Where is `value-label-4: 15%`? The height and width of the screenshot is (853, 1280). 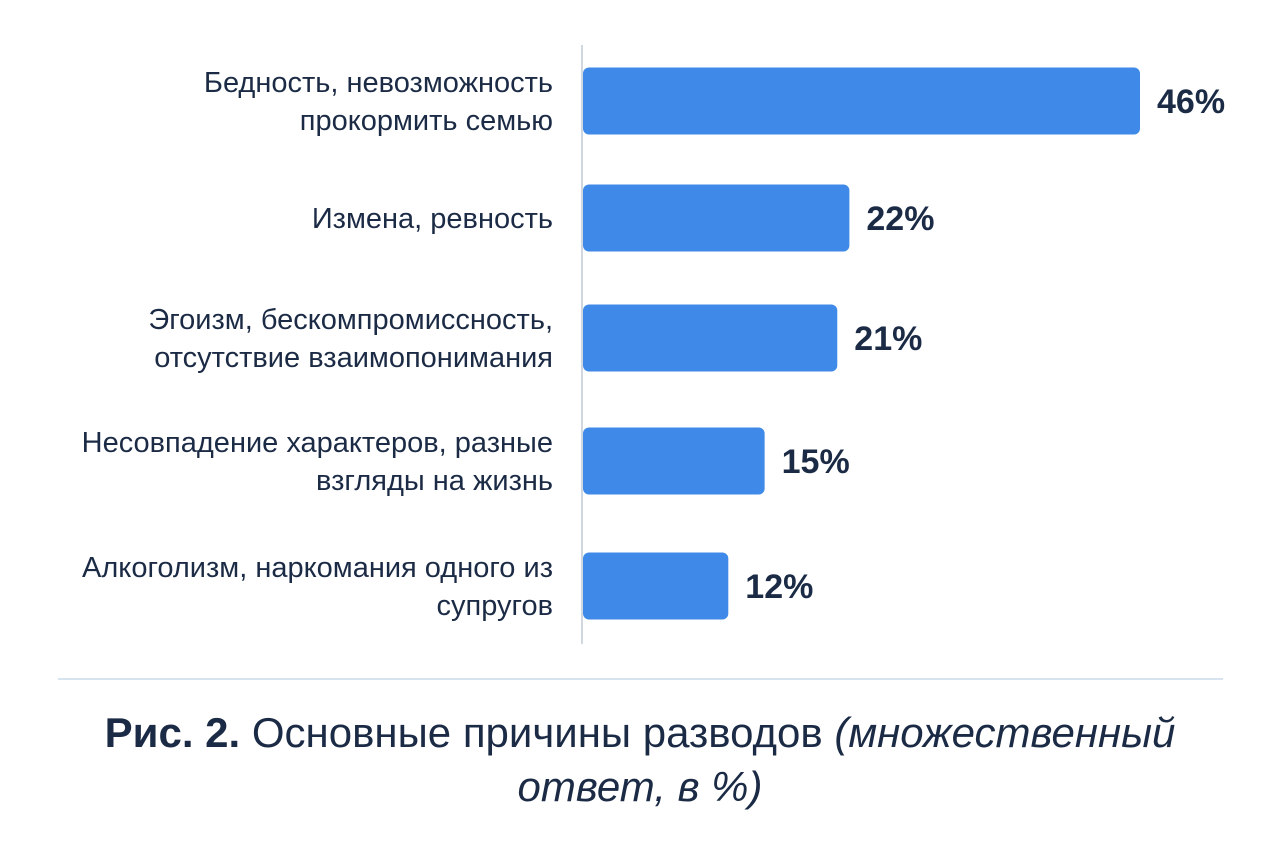
value-label-4: 15% is located at coordinates (816, 462).